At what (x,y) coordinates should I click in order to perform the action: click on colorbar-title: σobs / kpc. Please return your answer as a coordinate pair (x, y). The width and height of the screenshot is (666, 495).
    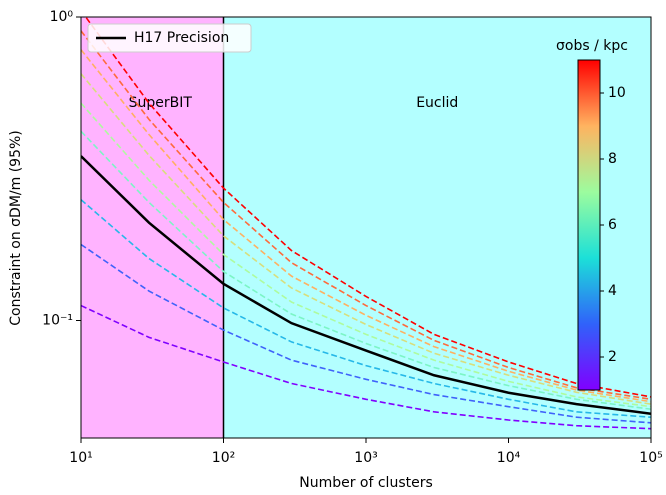
    Looking at the image, I should click on (592, 46).